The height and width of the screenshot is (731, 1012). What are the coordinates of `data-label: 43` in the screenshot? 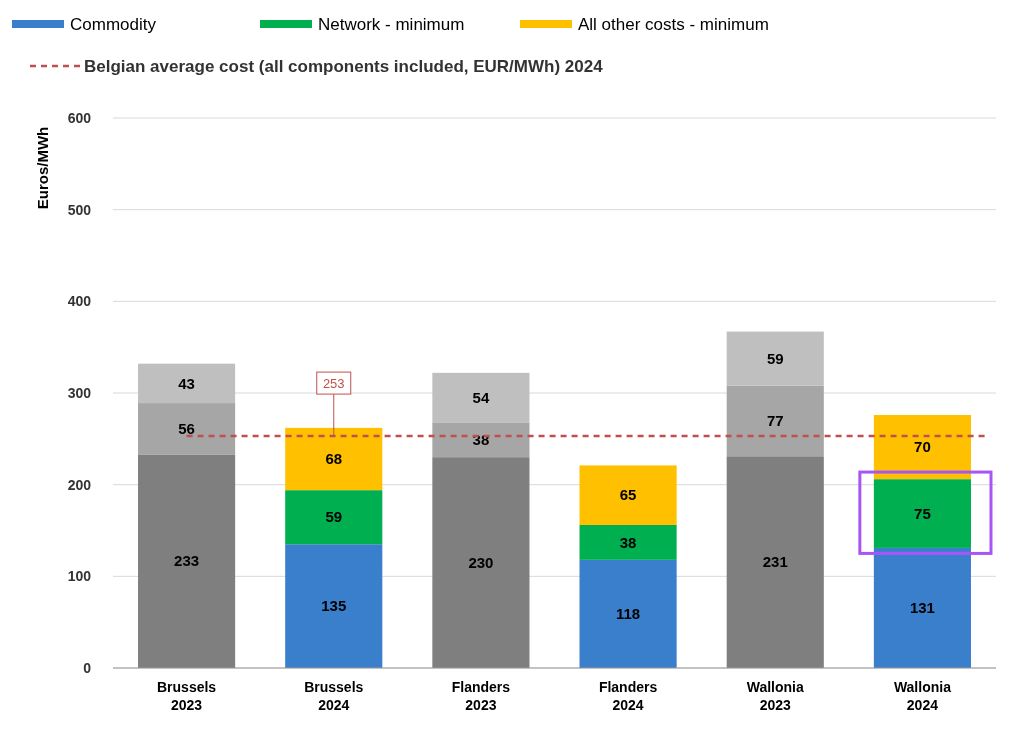 It's located at (186, 383).